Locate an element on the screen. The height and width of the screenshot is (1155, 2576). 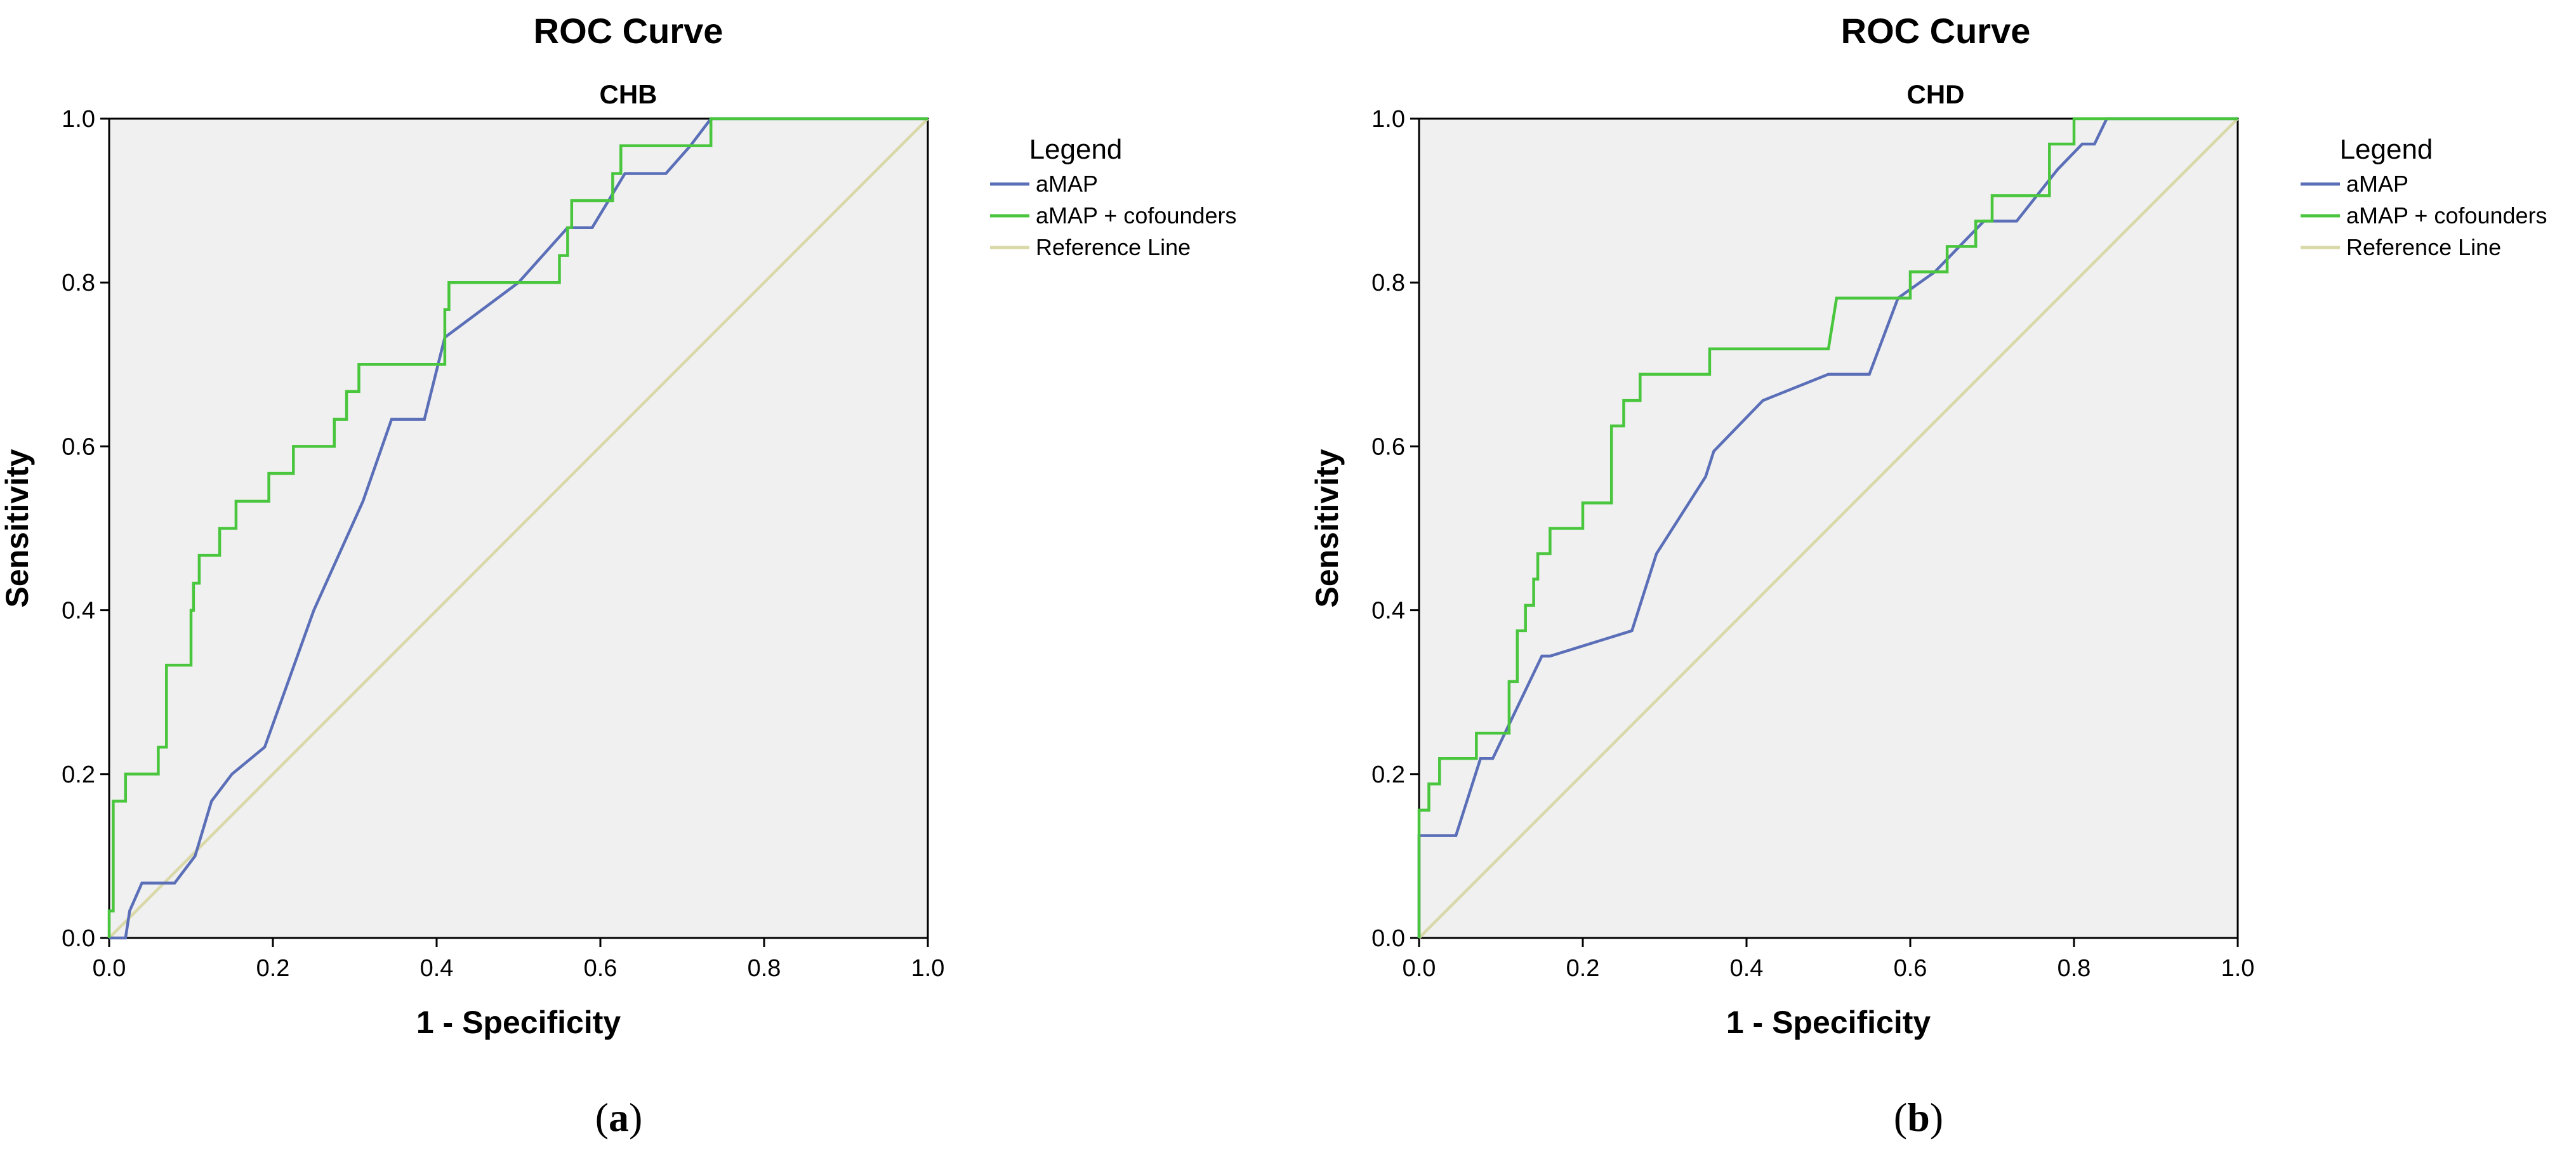
caption-letter: a is located at coordinates (619, 1117).